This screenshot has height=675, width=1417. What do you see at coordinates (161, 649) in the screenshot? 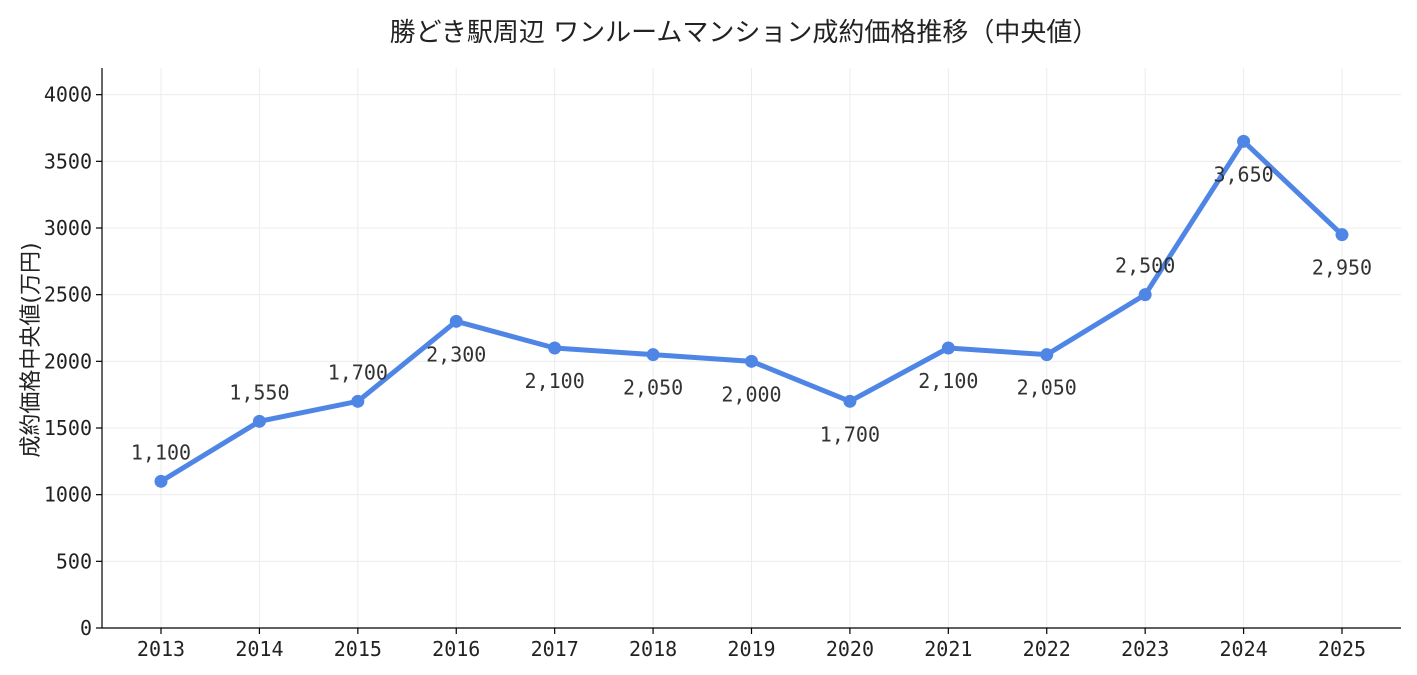
I see `x-tick-label: 2013` at bounding box center [161, 649].